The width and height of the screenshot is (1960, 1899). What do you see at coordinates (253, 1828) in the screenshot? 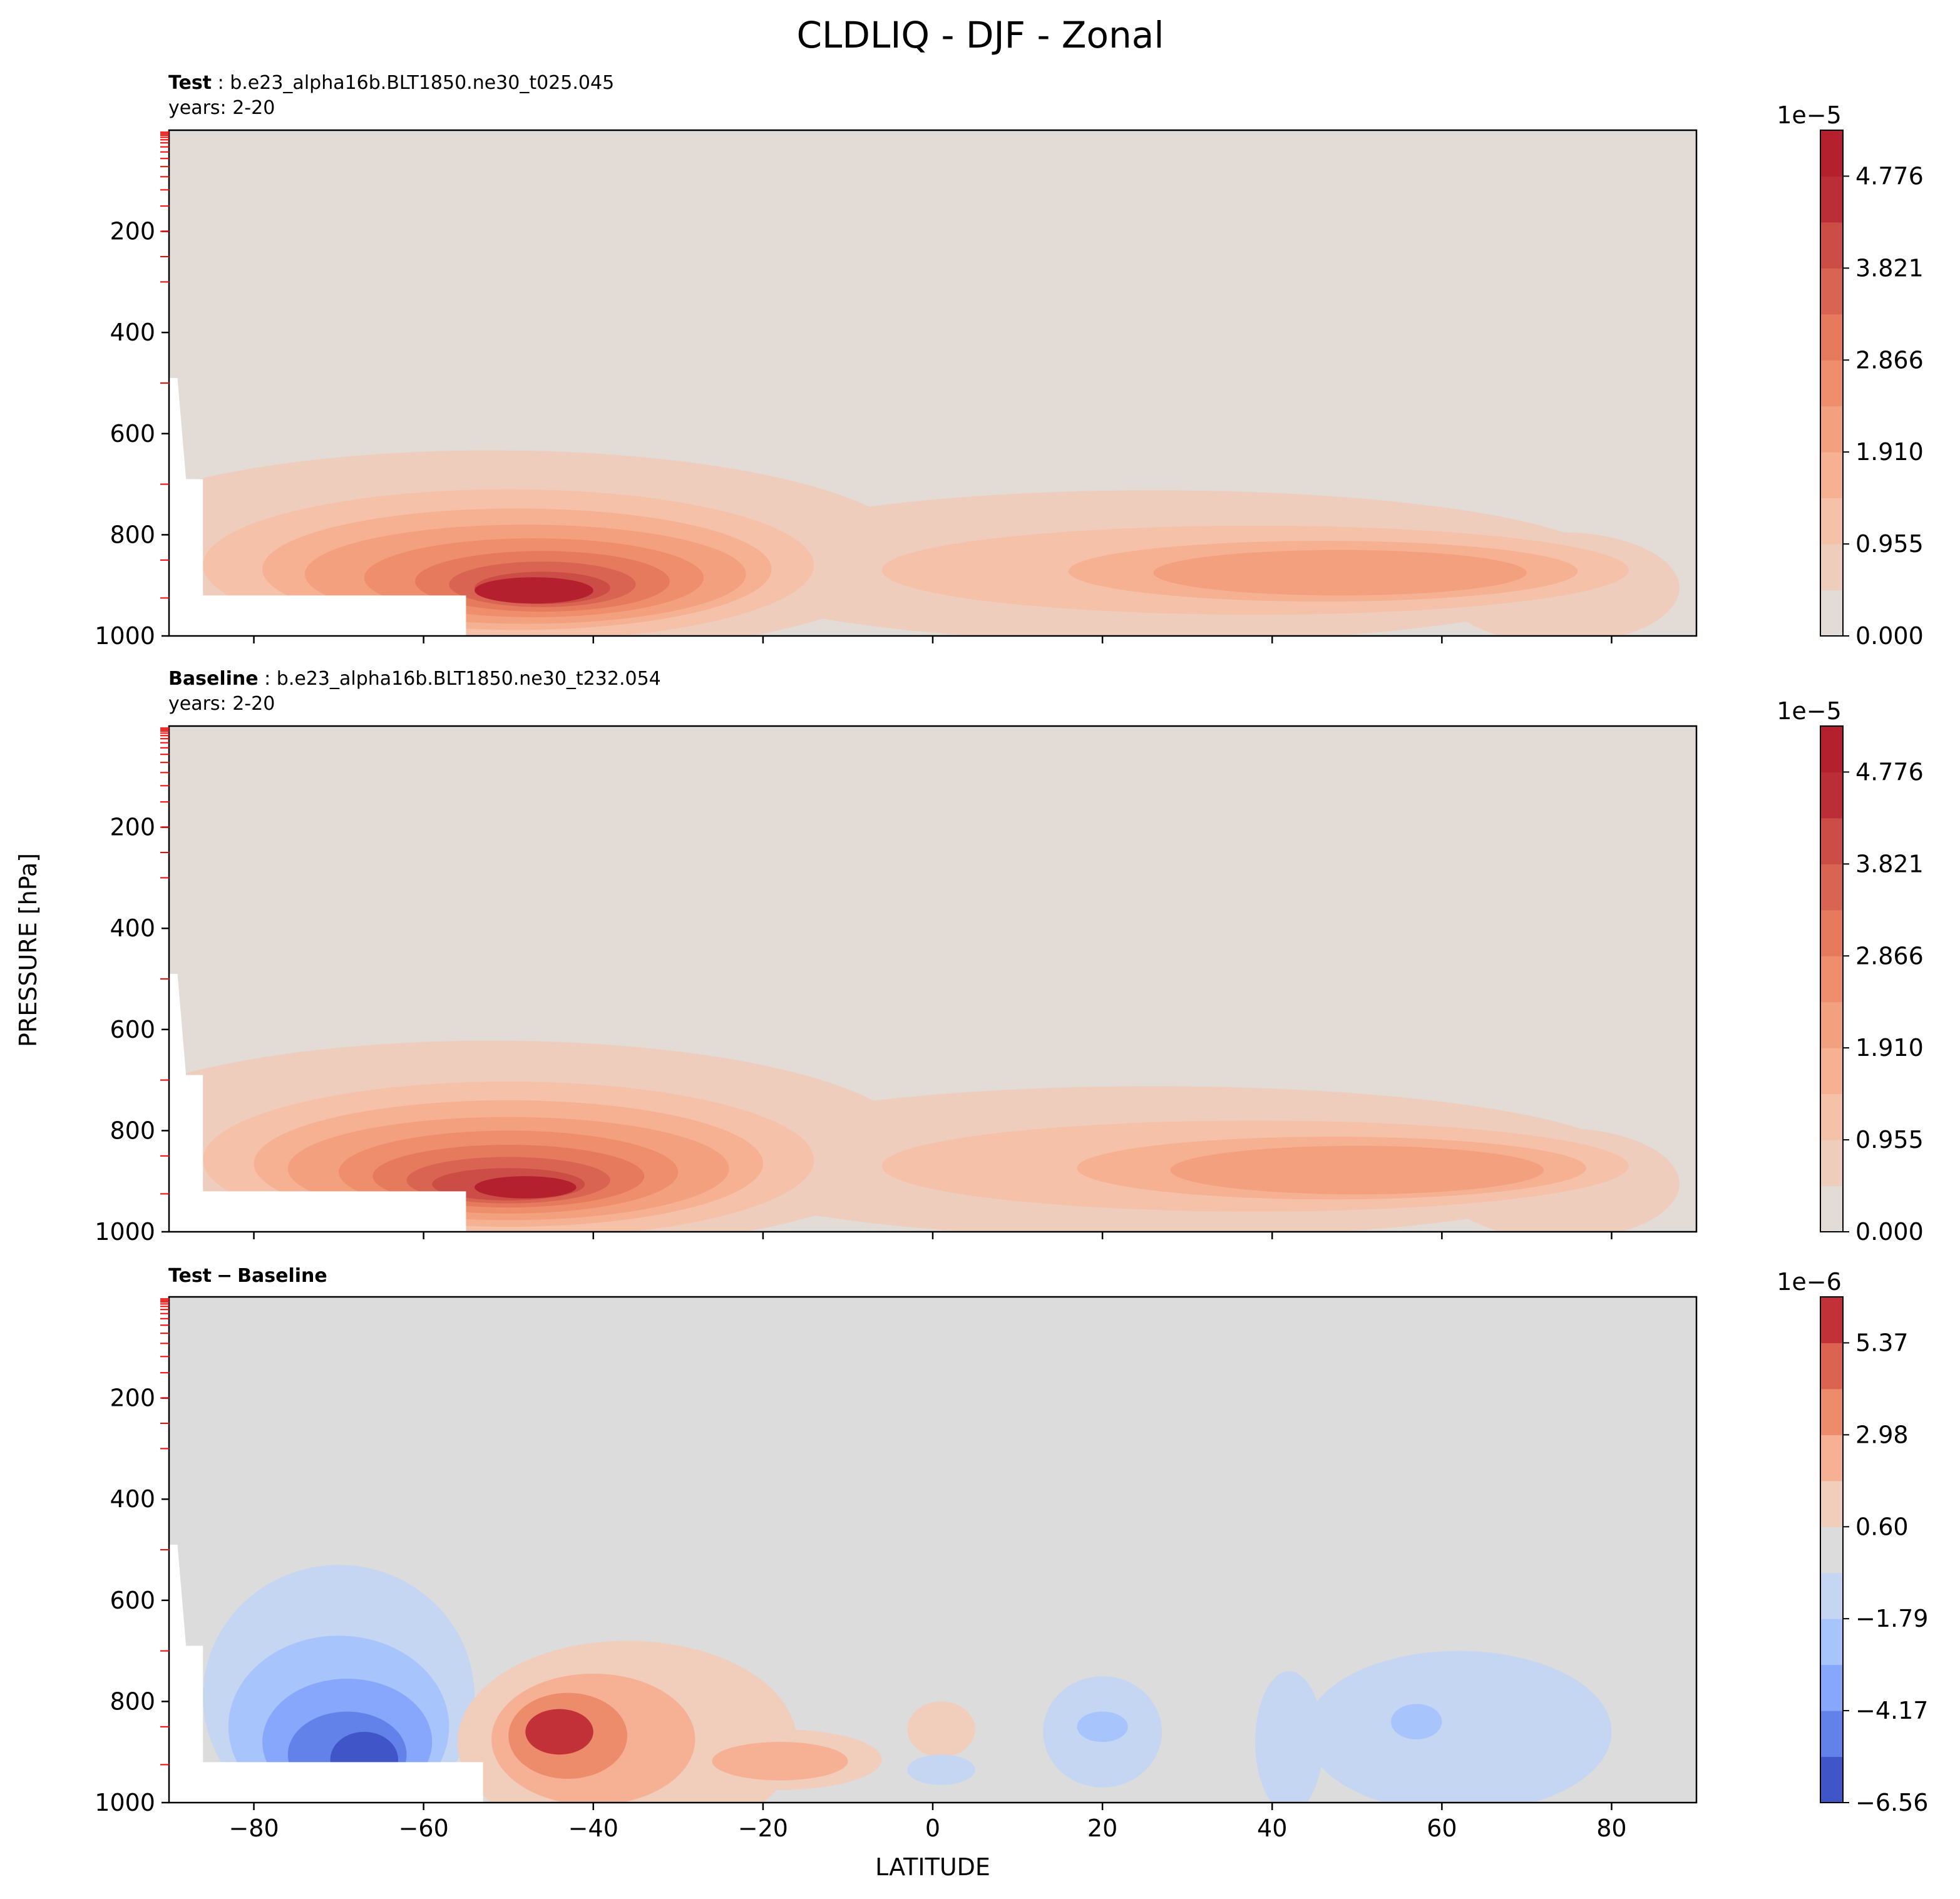
I see `x-tick-label: −80` at bounding box center [253, 1828].